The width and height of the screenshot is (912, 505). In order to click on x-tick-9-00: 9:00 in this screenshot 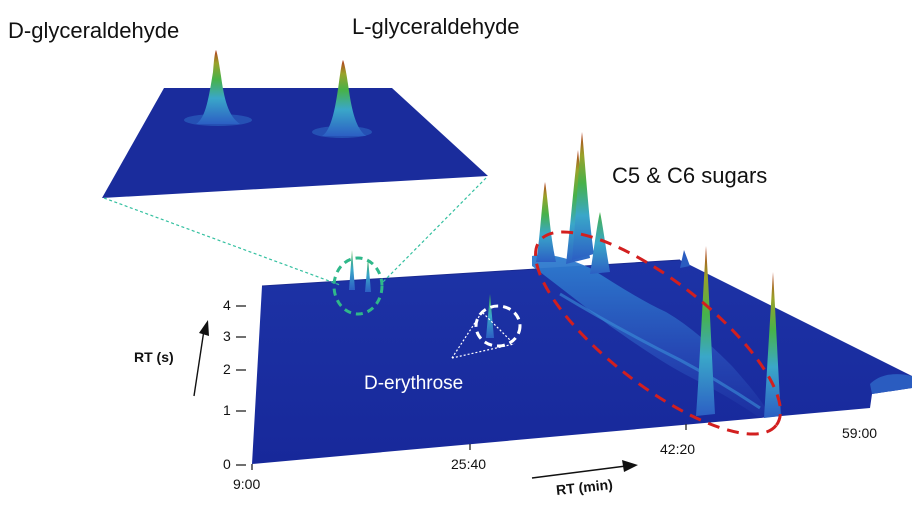, I will do `click(247, 484)`.